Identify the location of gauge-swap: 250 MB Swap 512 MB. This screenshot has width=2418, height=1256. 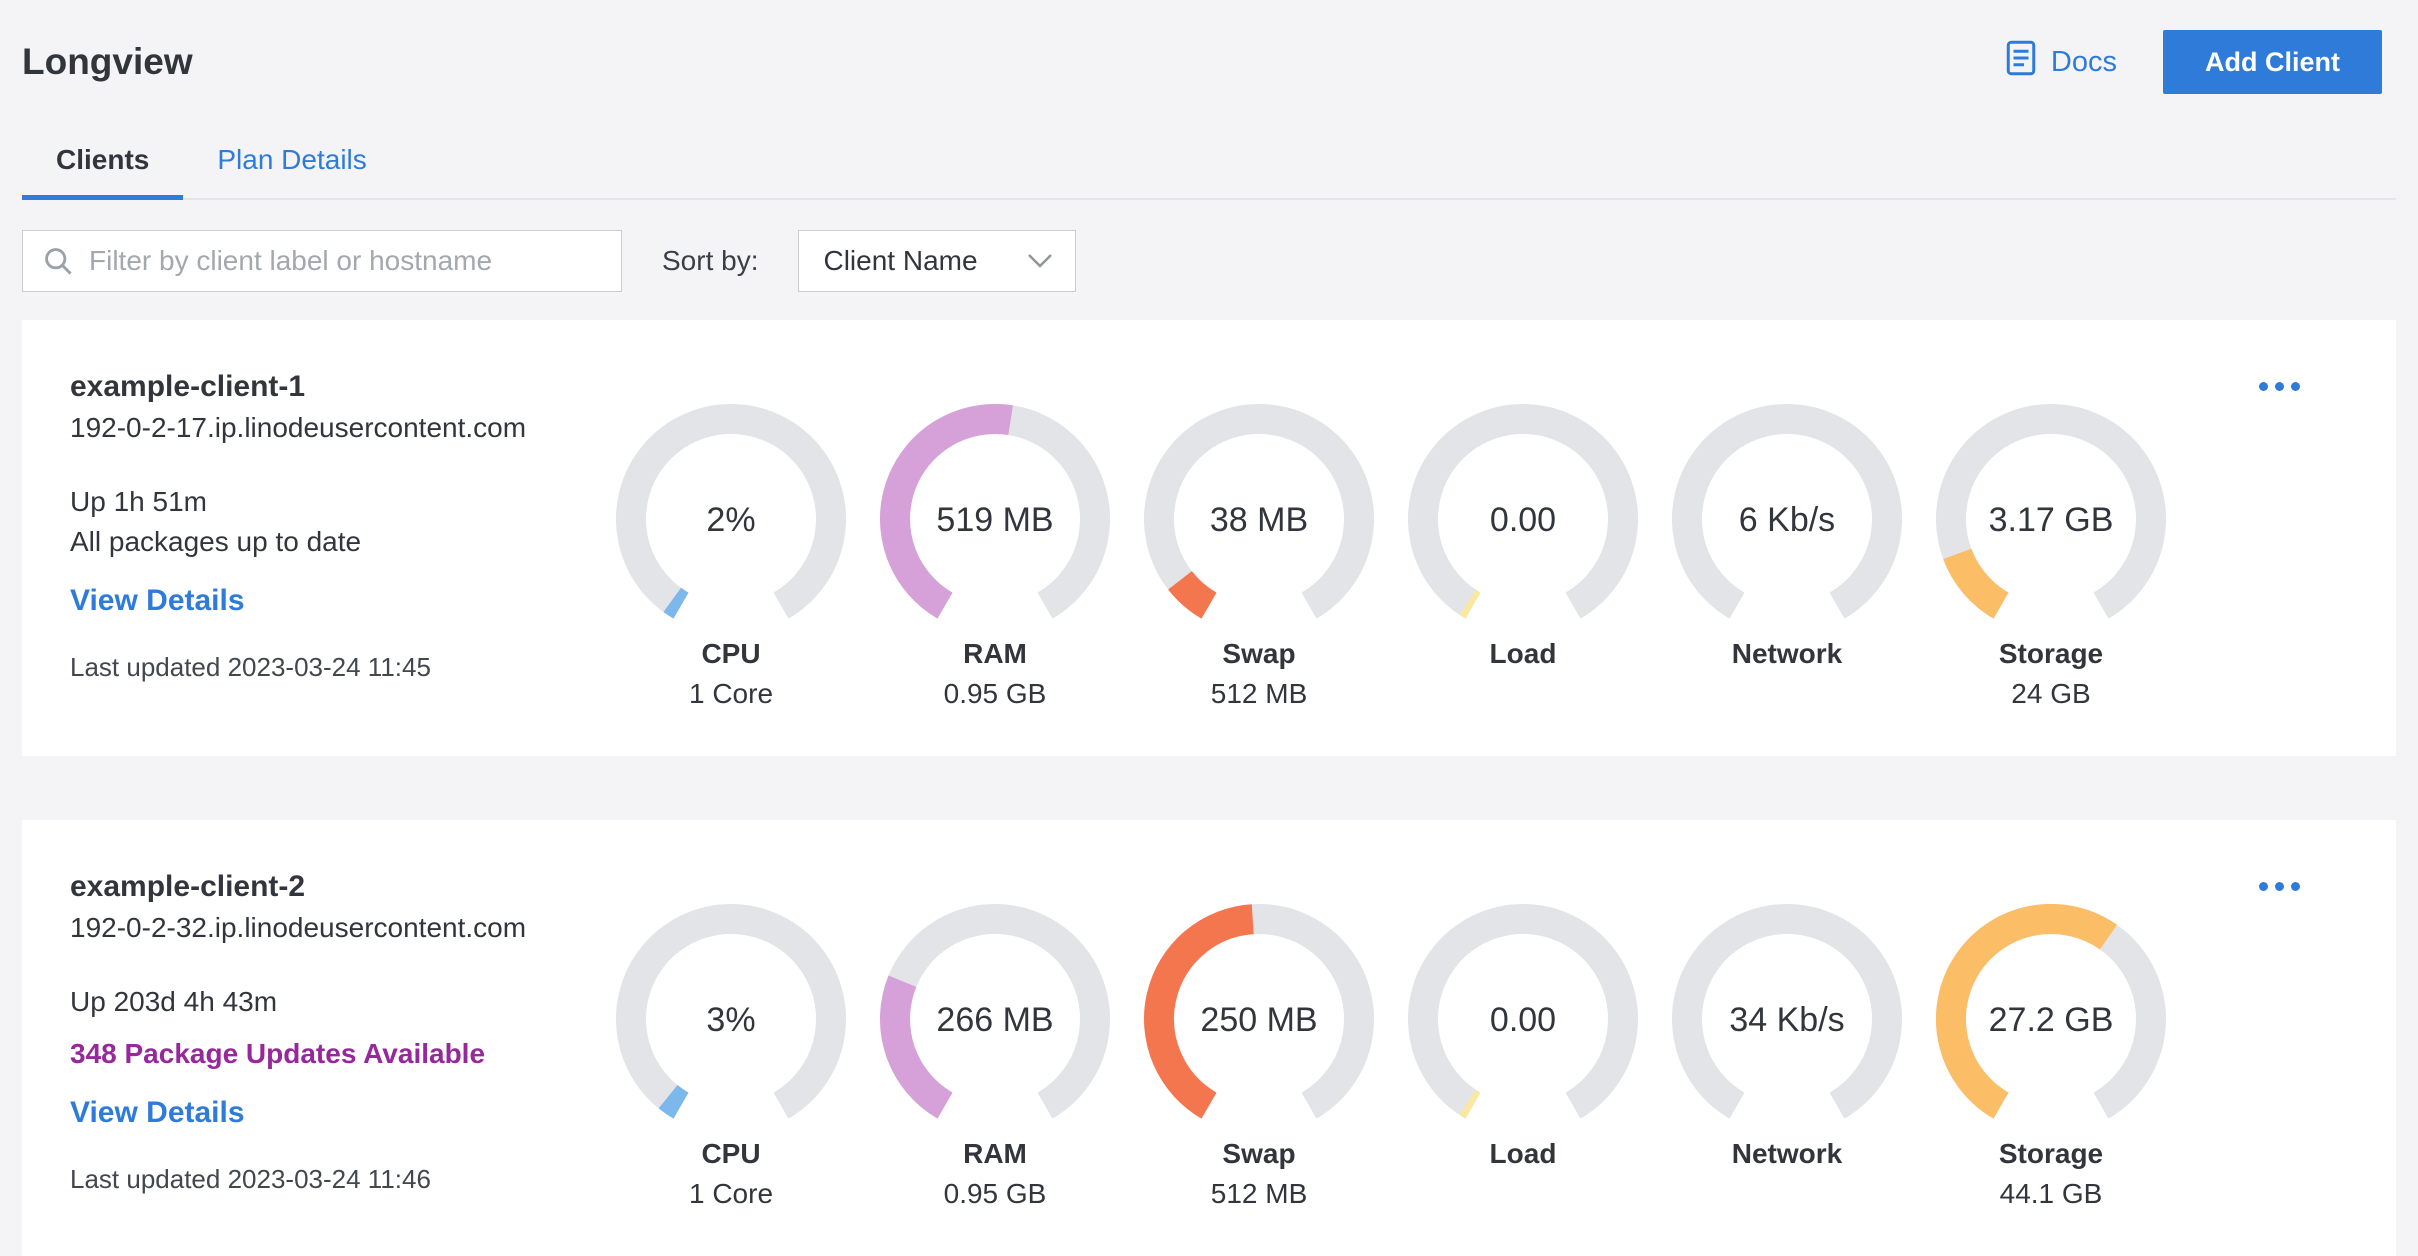
(1259, 1057).